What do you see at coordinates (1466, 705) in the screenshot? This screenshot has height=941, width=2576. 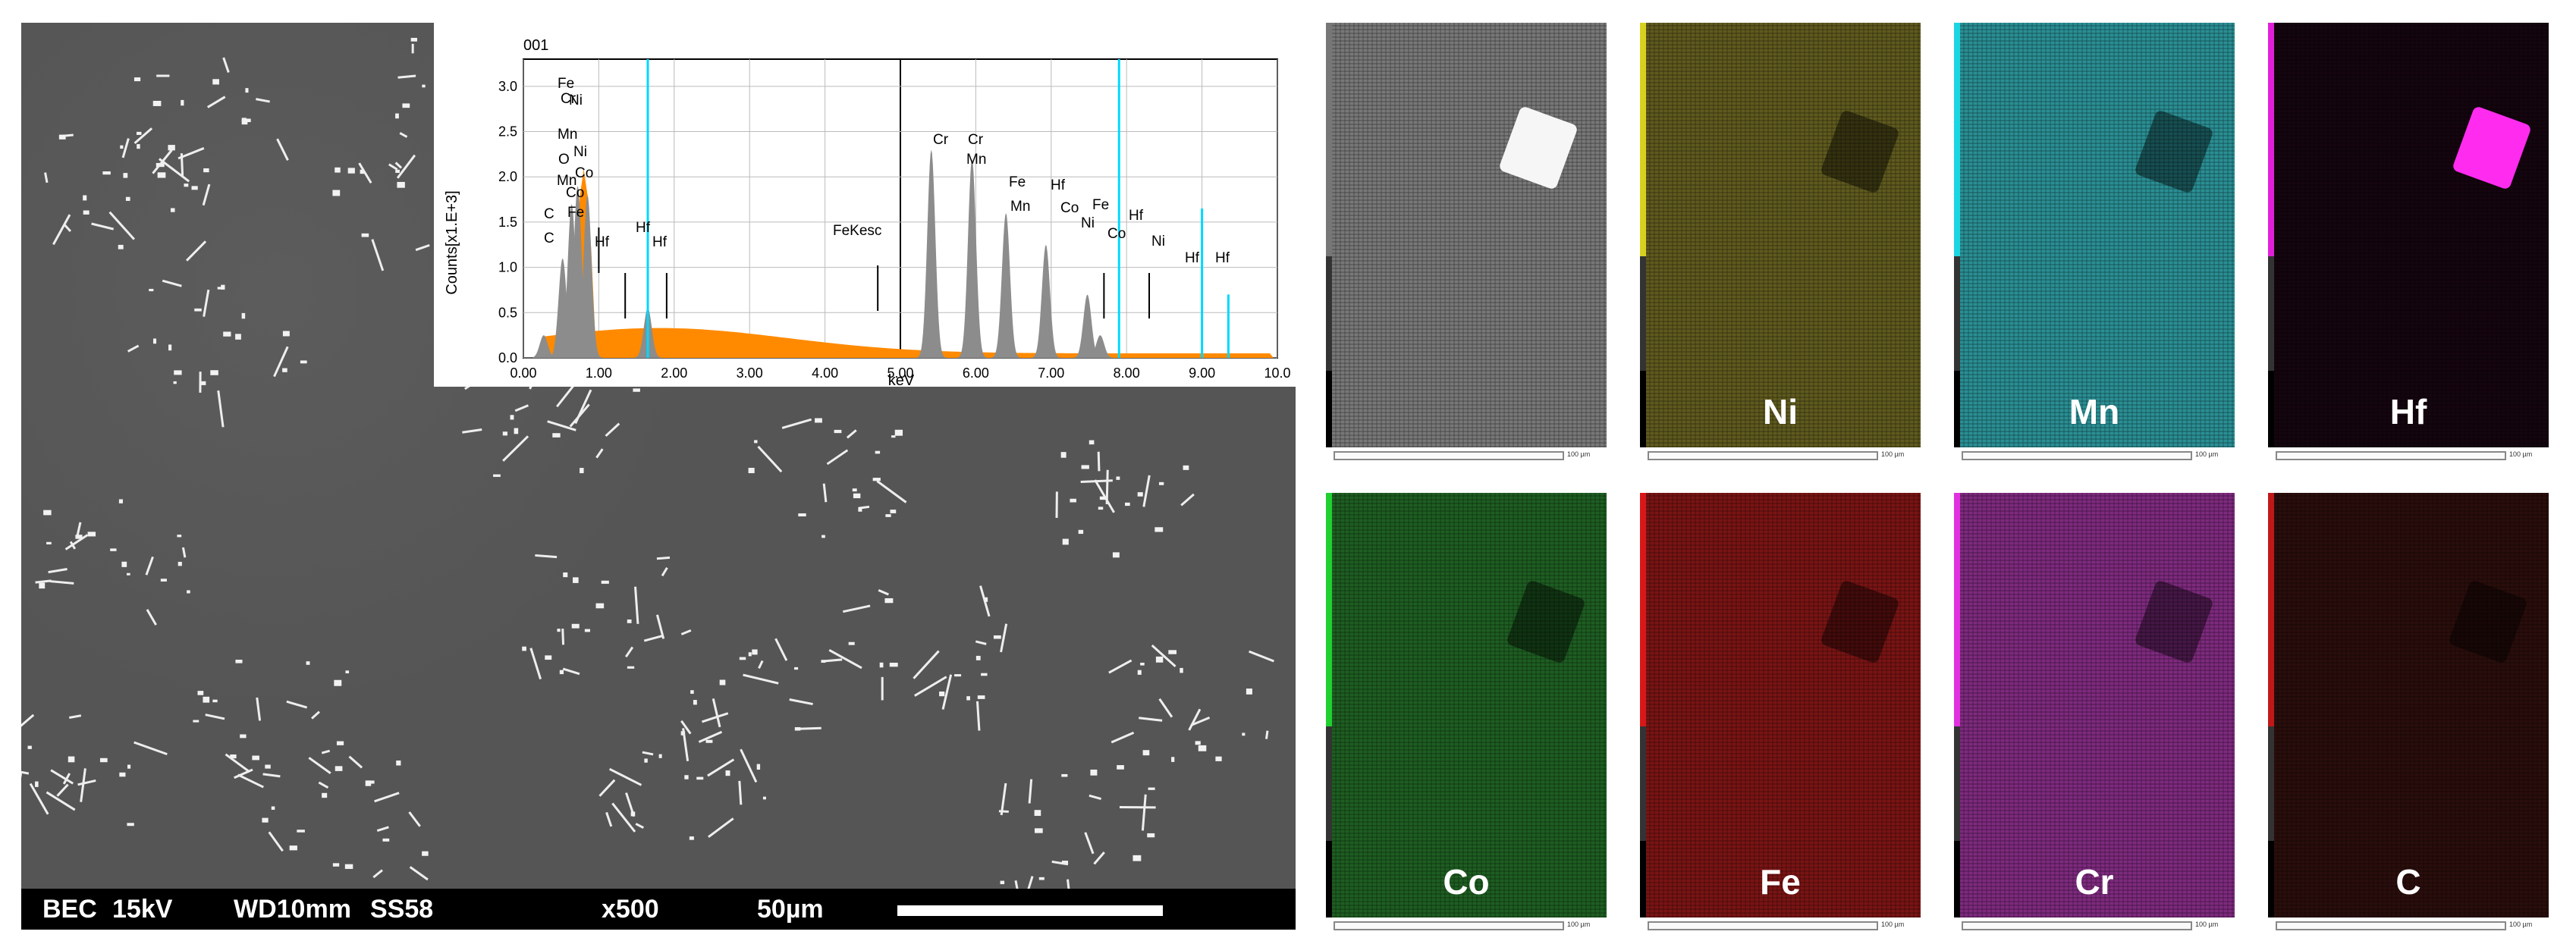 I see `element-map-co: Co` at bounding box center [1466, 705].